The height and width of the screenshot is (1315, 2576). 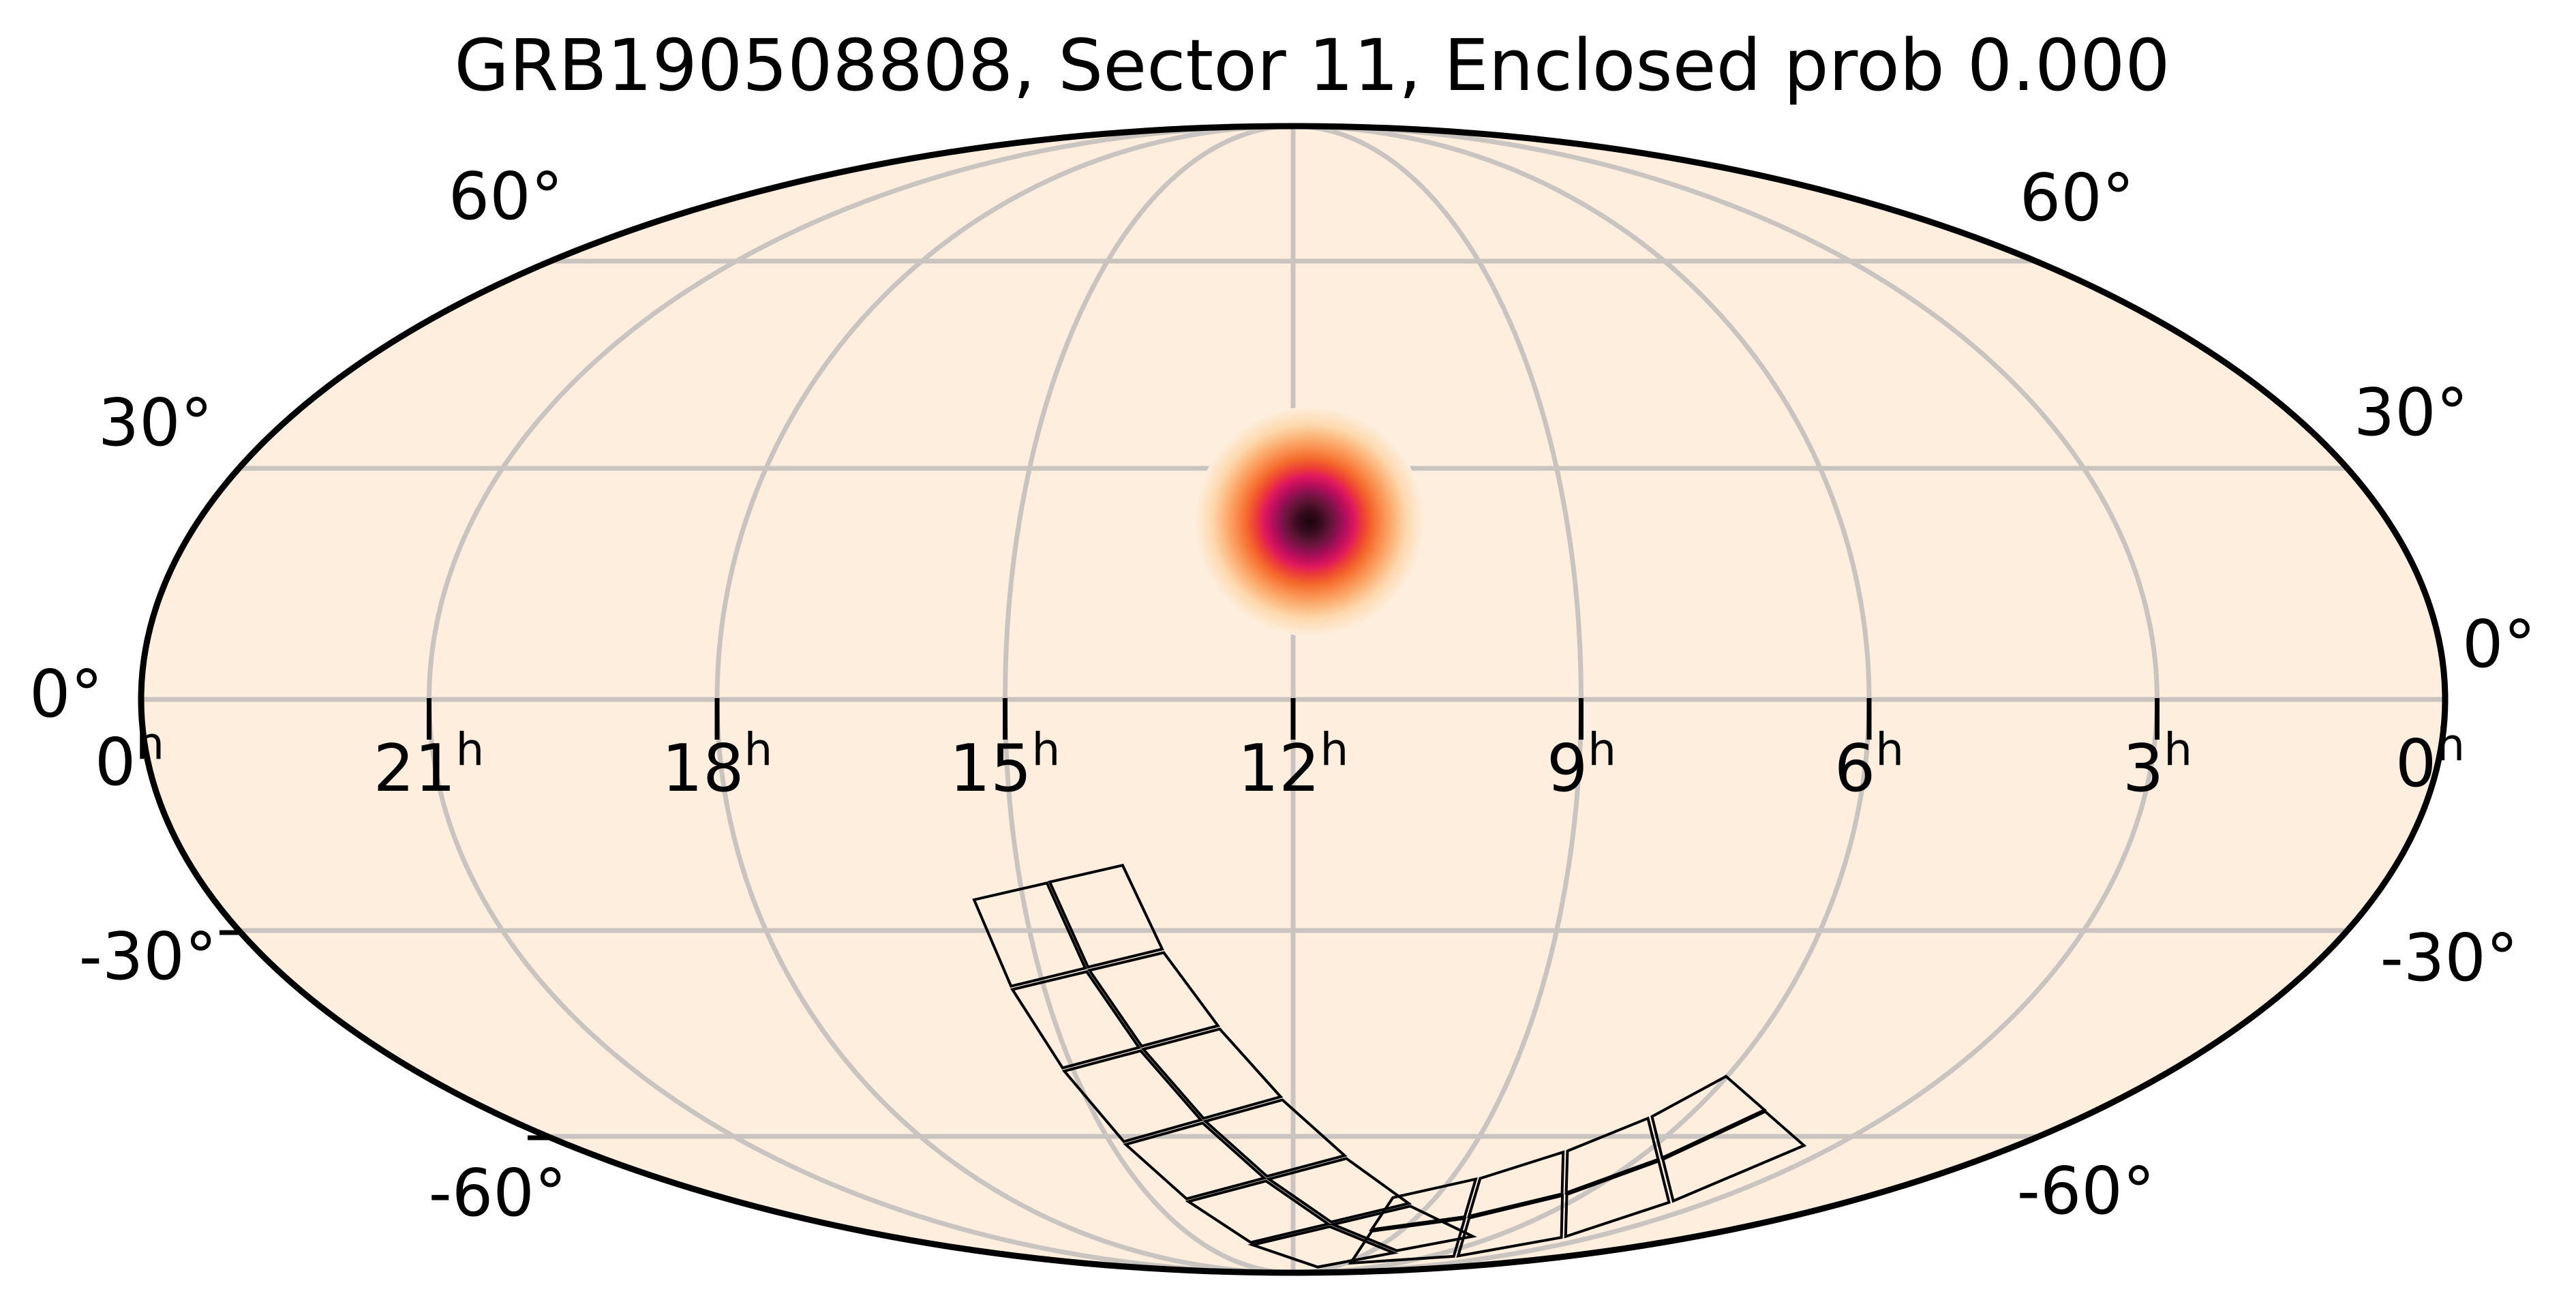 I want to click on ra-label-number: 18, so click(x=703, y=768).